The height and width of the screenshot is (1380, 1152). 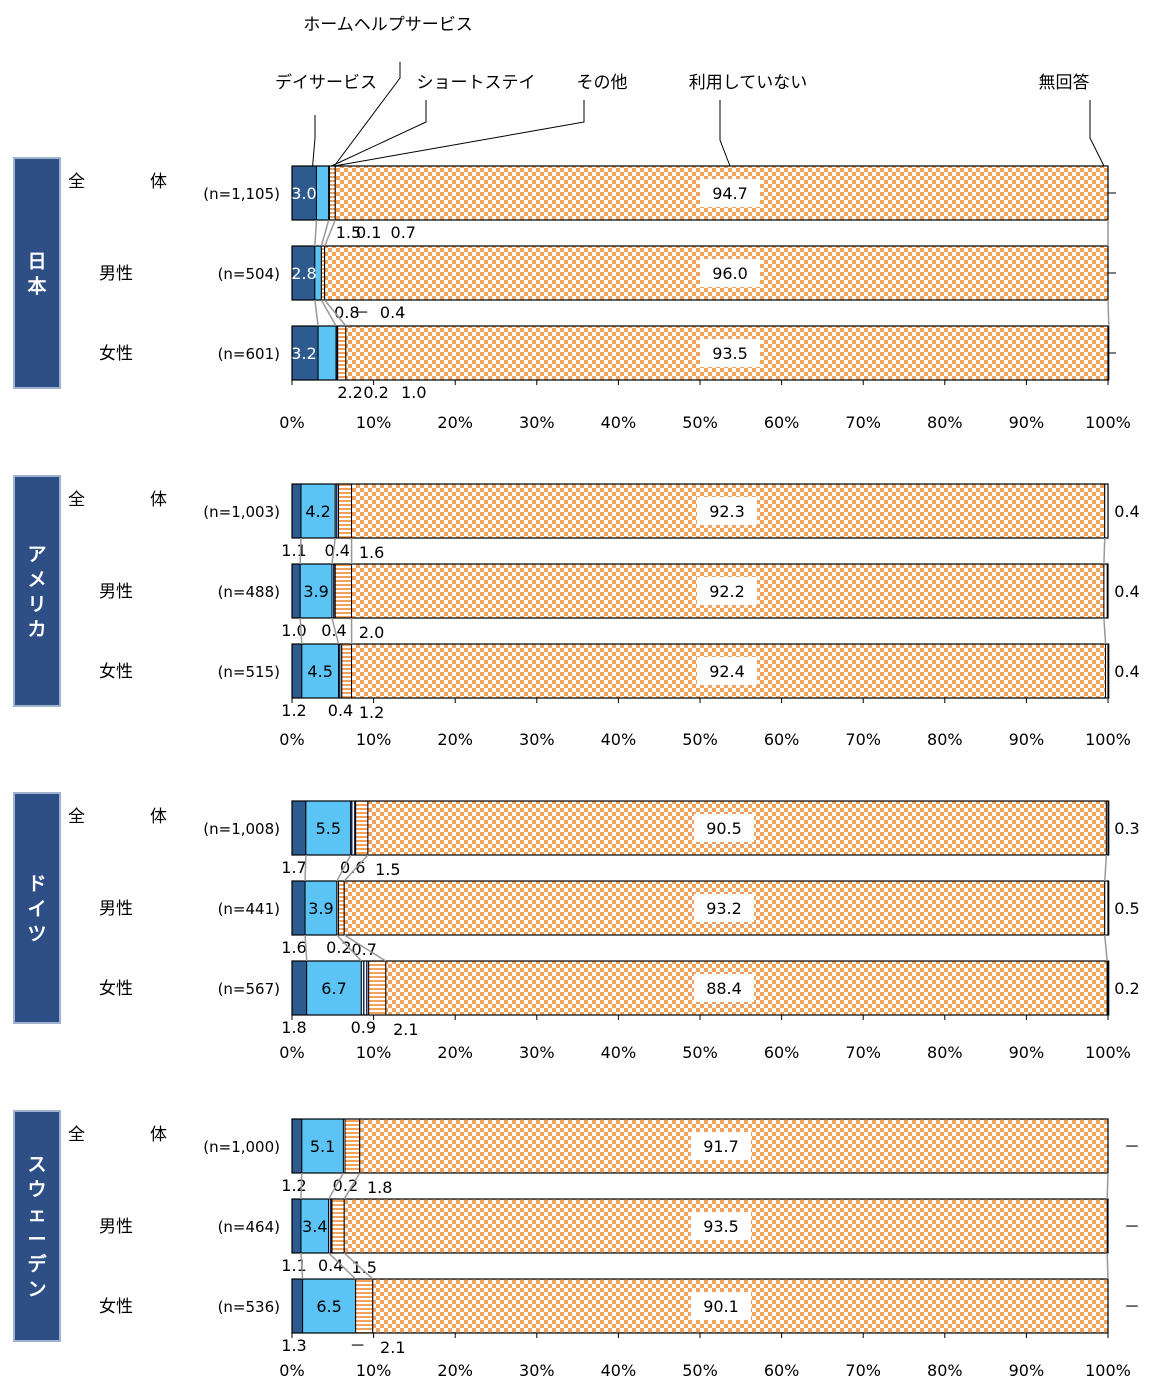 What do you see at coordinates (476, 83) in the screenshot?
I see `legend-label: ショートステイ` at bounding box center [476, 83].